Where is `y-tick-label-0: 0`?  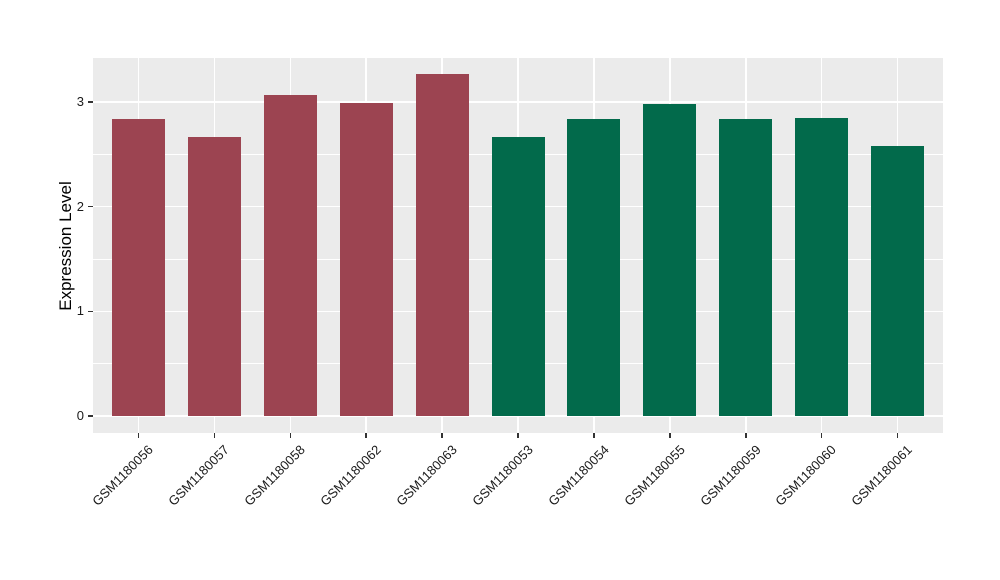 y-tick-label-0: 0 is located at coordinates (80, 415).